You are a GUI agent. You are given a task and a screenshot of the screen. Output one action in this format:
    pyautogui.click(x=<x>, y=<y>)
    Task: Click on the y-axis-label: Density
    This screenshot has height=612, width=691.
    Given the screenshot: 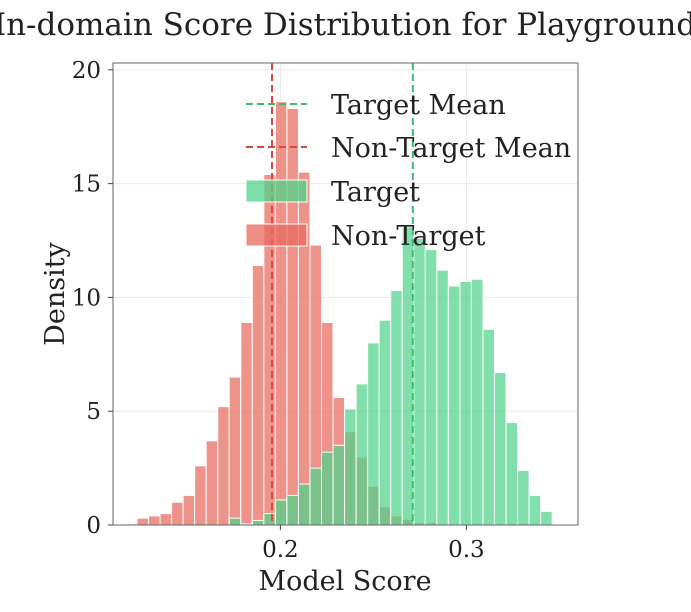 What is the action you would take?
    pyautogui.click(x=55, y=293)
    